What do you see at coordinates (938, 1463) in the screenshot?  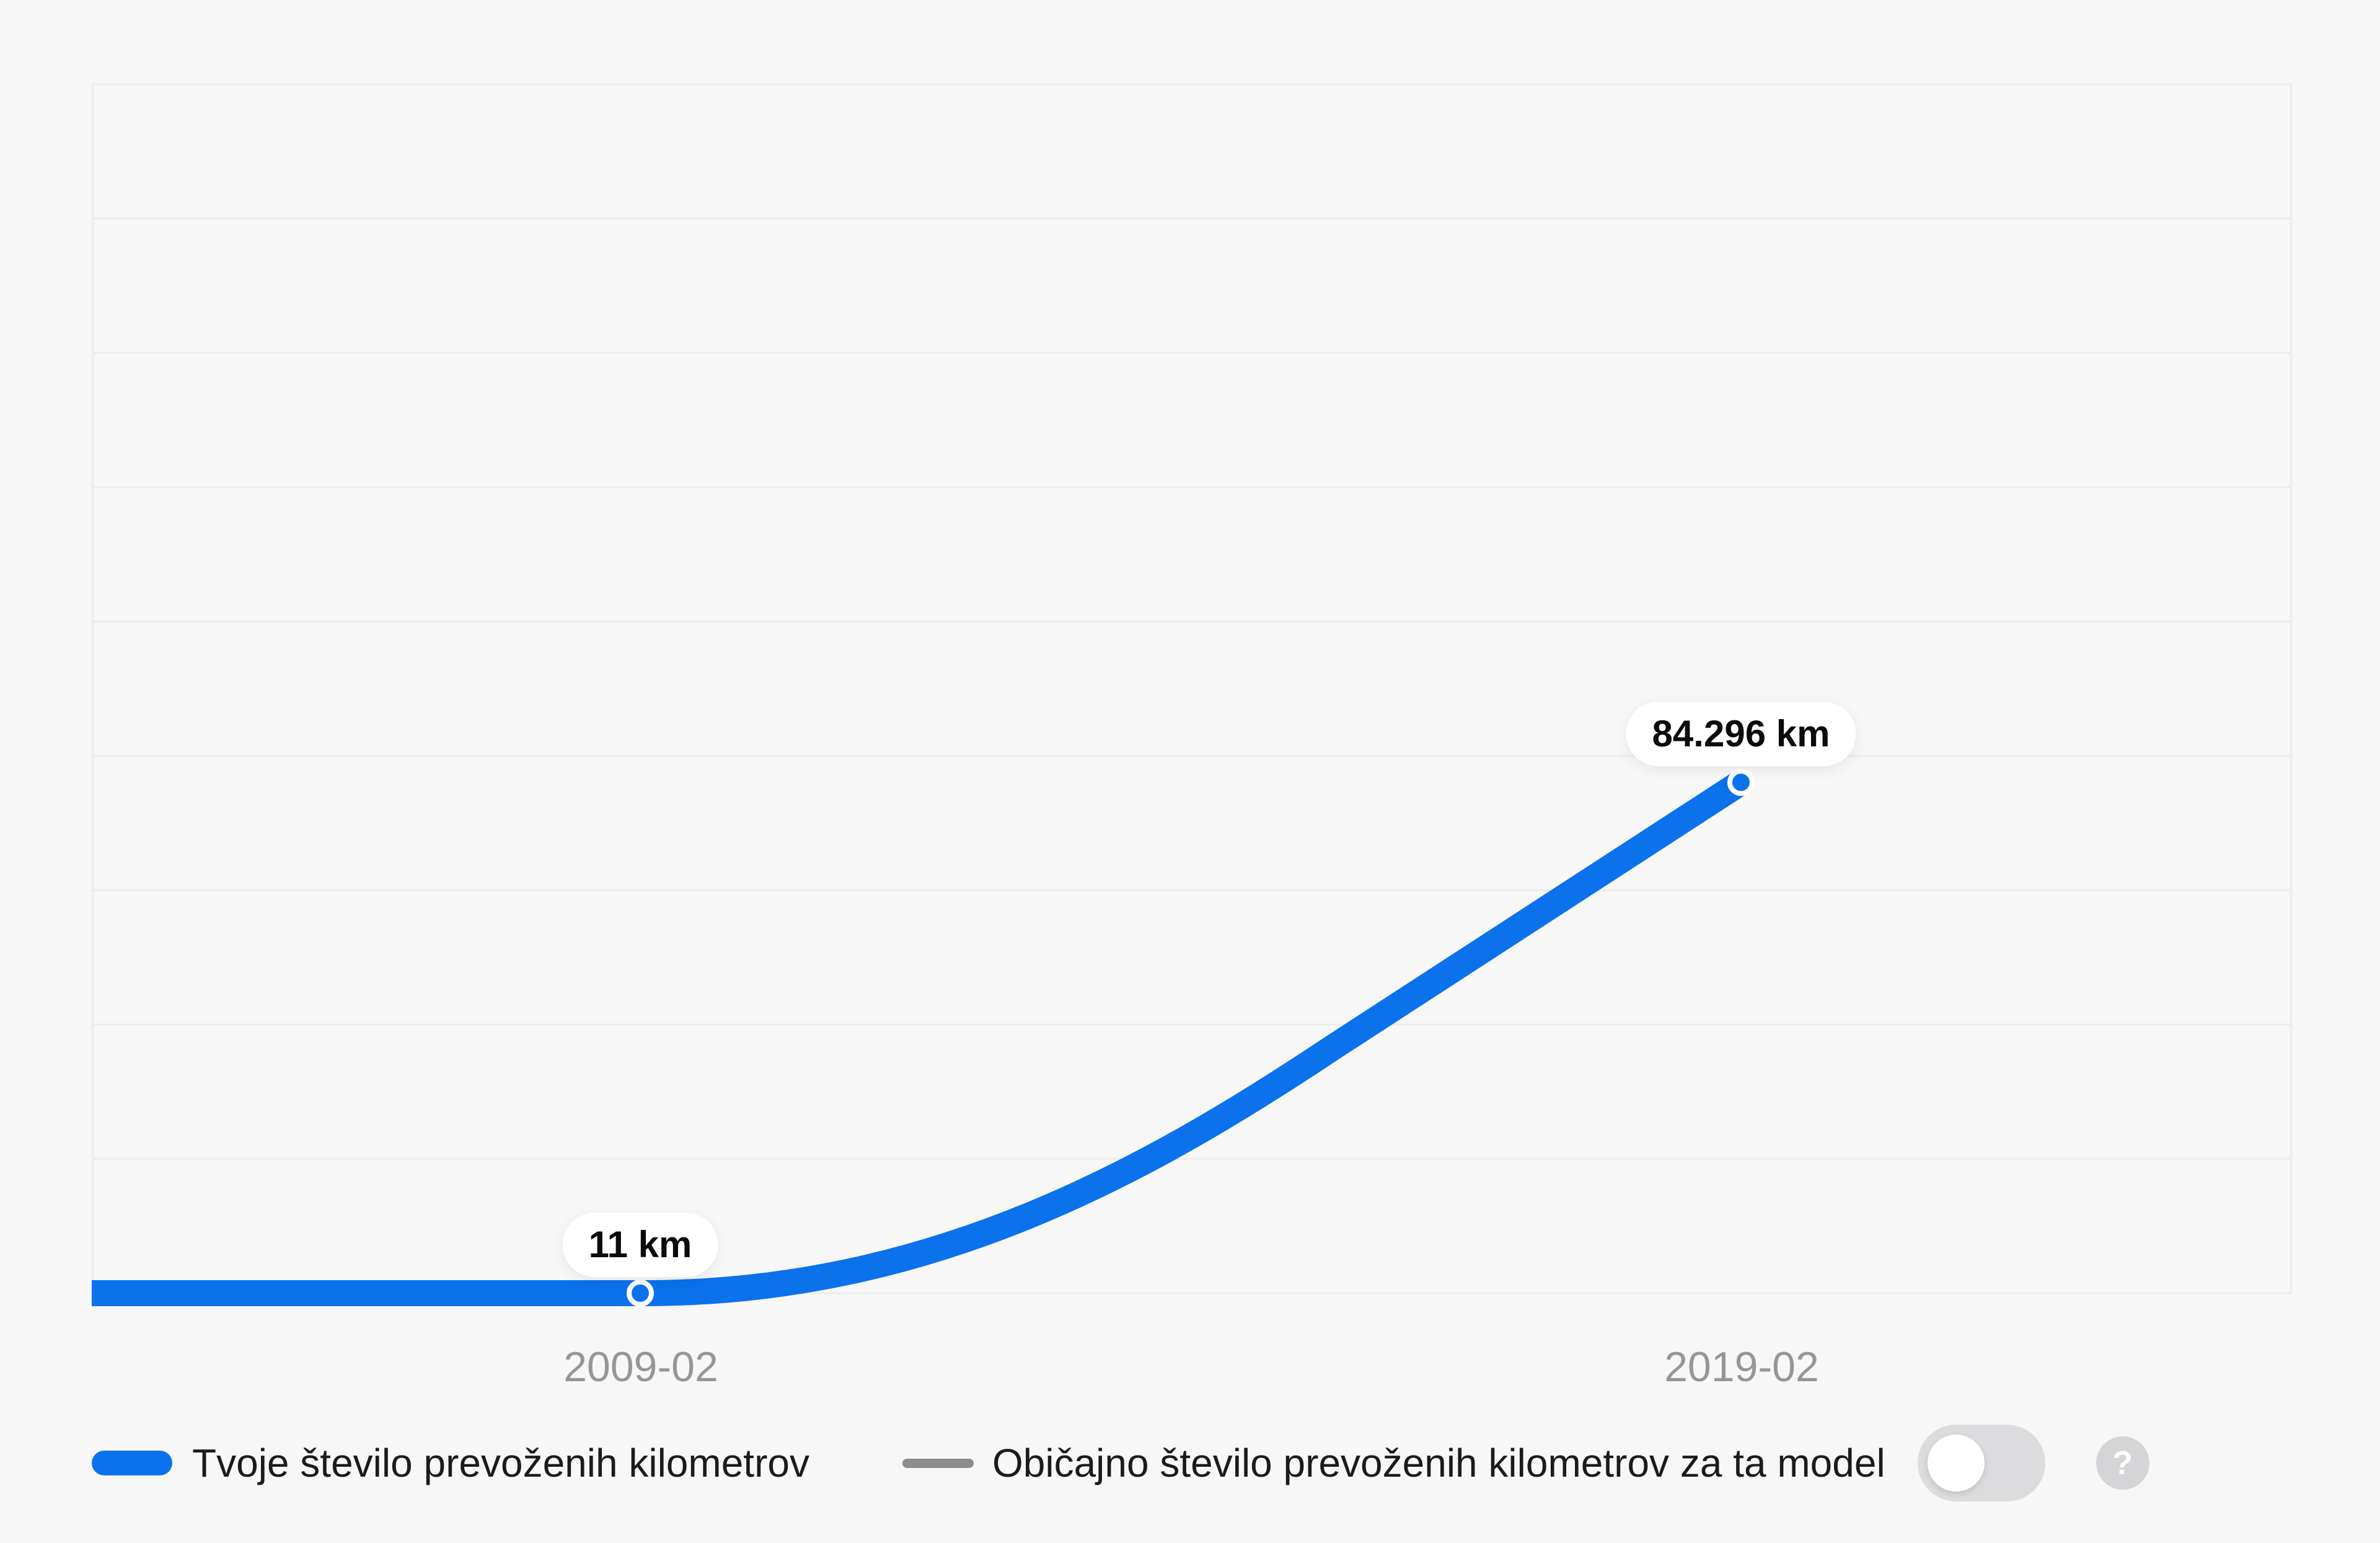 I see `model-series-swatch-icon` at bounding box center [938, 1463].